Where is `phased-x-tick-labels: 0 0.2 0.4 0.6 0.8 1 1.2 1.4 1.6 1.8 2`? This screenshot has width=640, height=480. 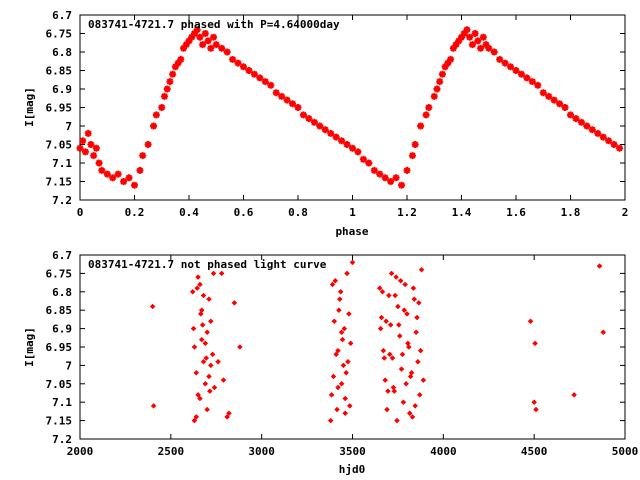
phased-x-tick-labels: 0 0.2 0.4 0.6 0.8 1 1.2 1.4 1.6 1.8 2 is located at coordinates (353, 212).